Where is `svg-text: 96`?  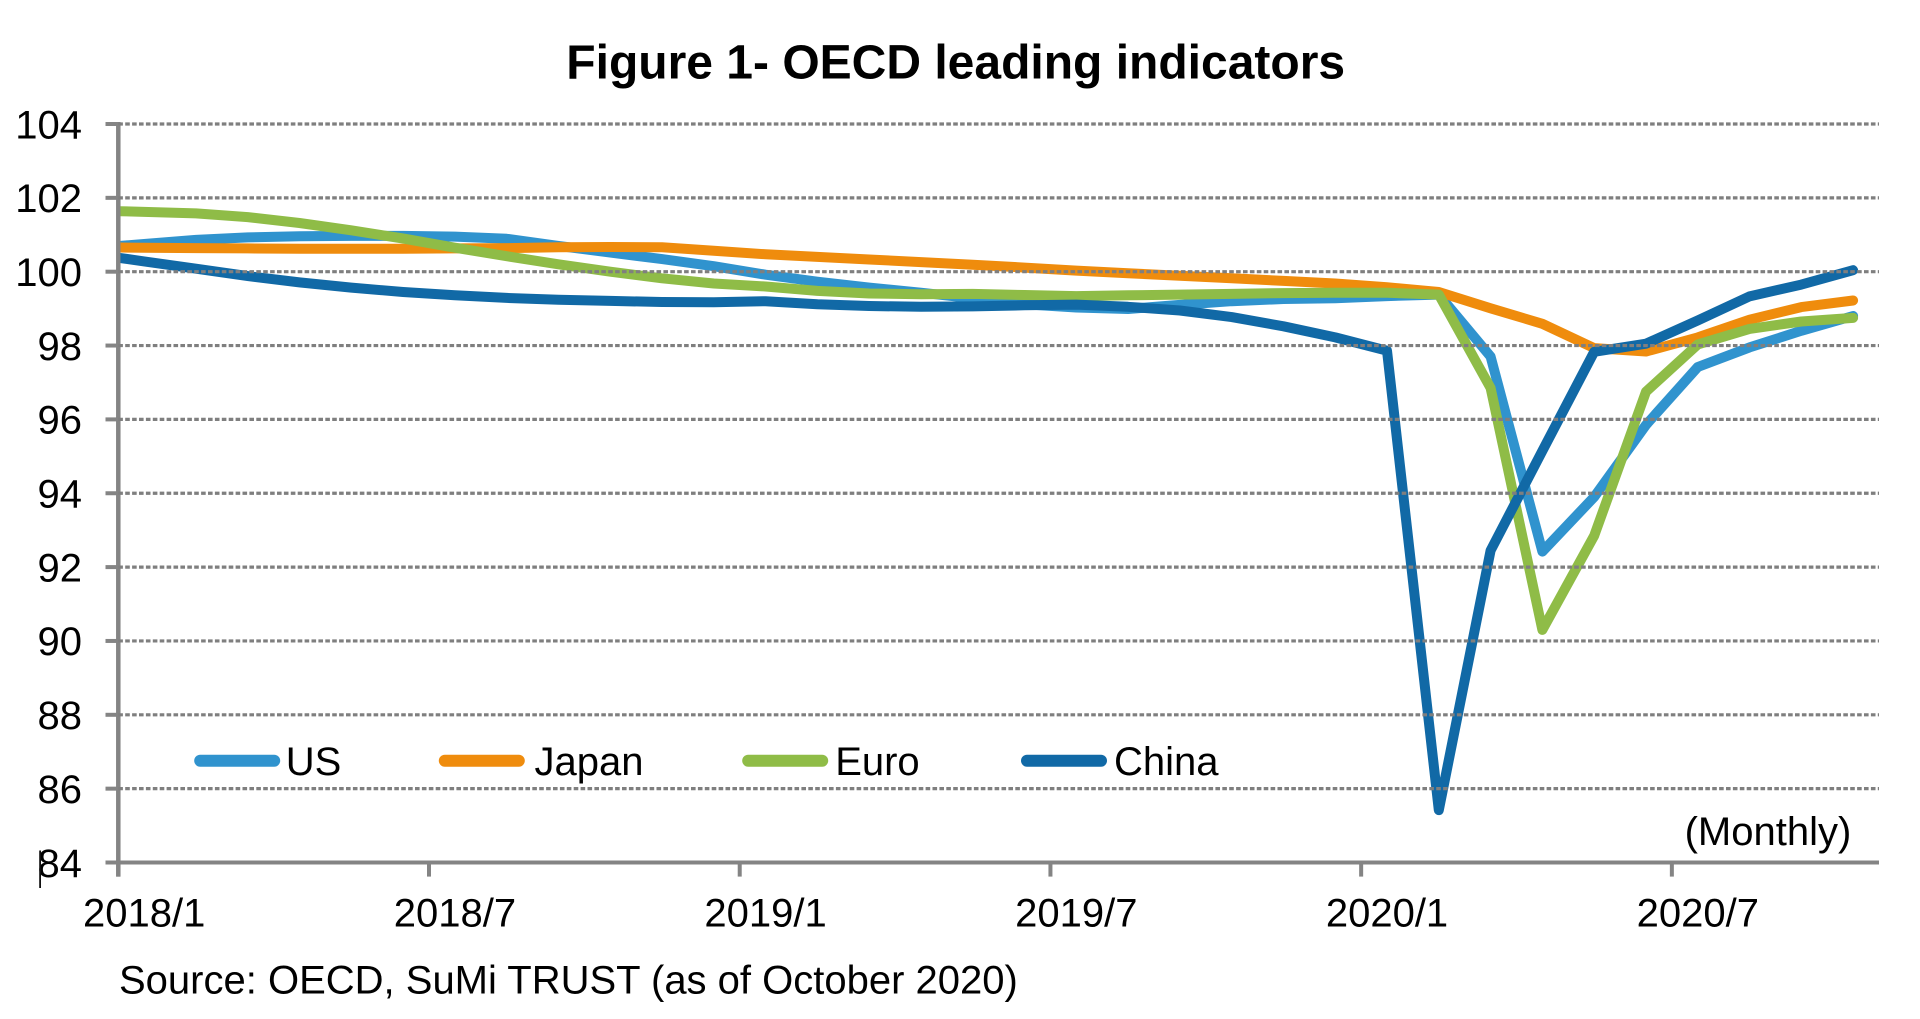
svg-text: 96 is located at coordinates (60, 421).